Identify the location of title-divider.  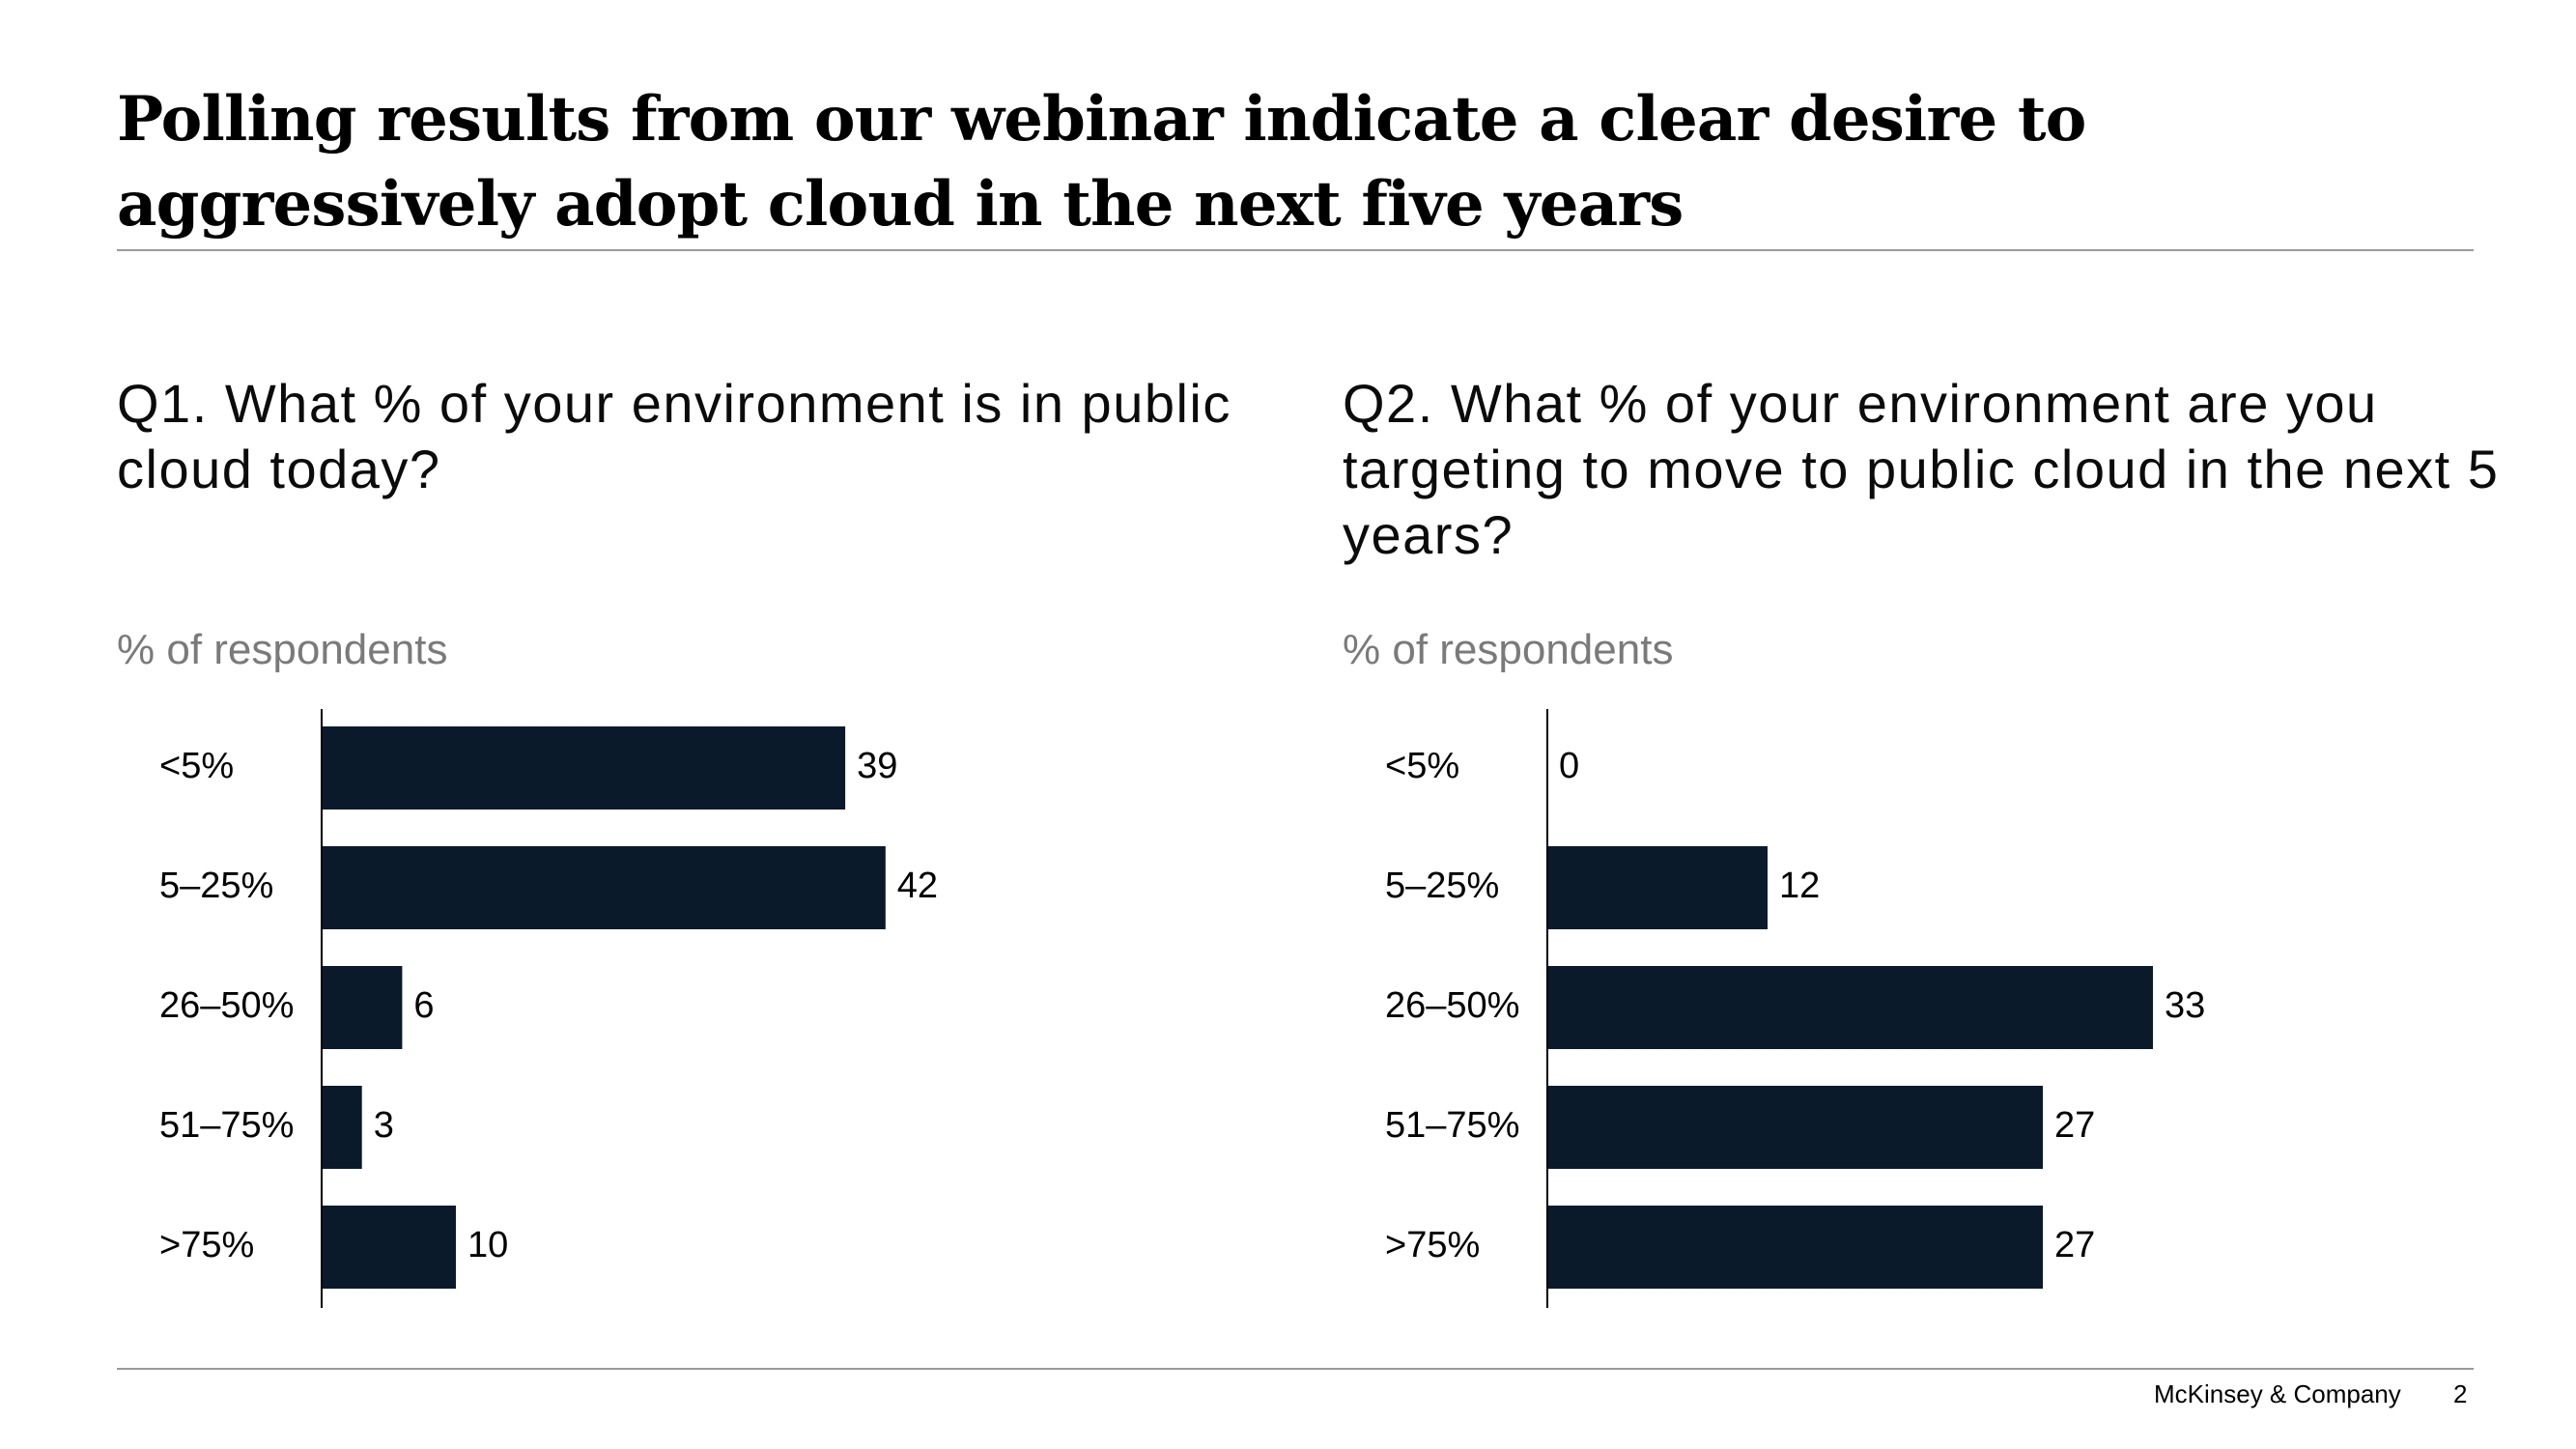
(1295, 250).